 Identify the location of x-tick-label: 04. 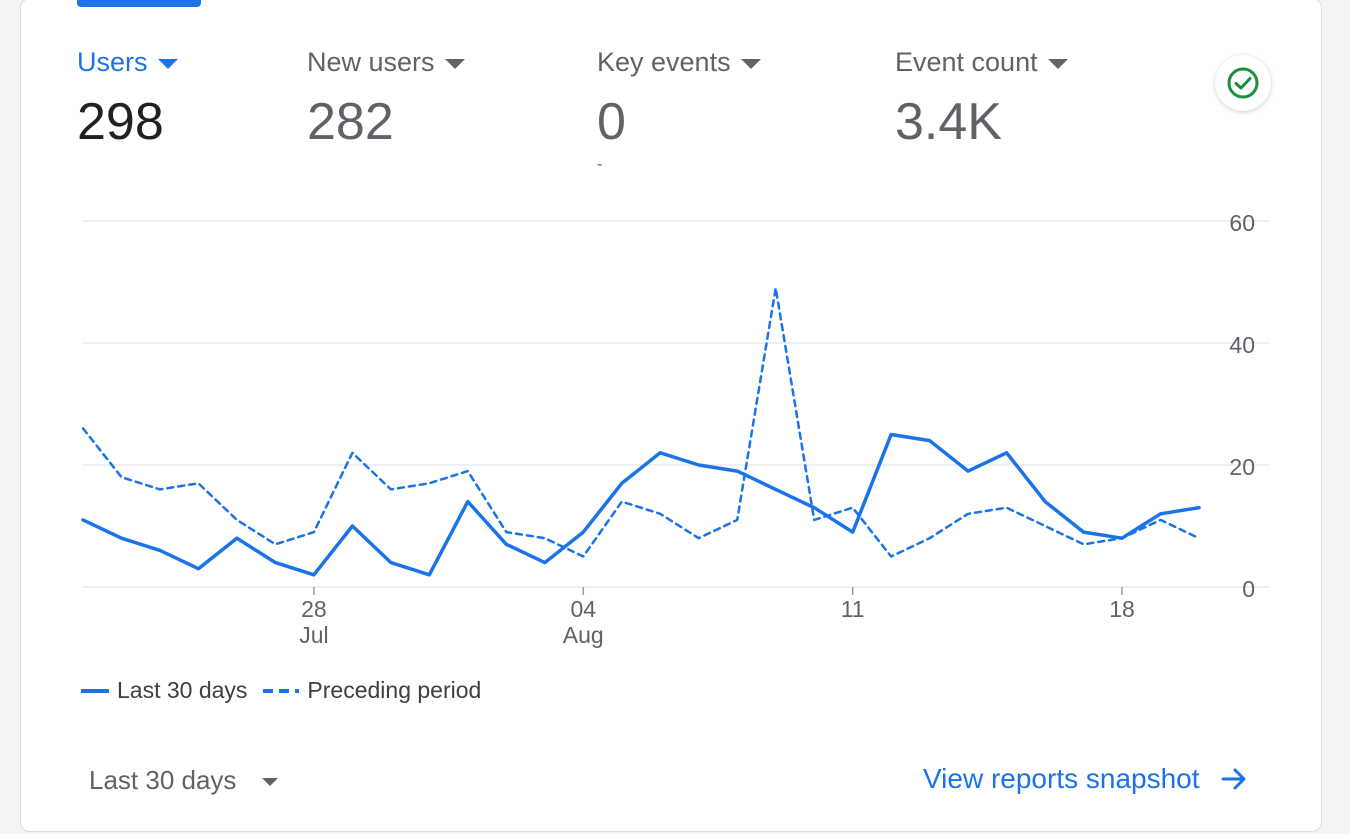
(583, 609).